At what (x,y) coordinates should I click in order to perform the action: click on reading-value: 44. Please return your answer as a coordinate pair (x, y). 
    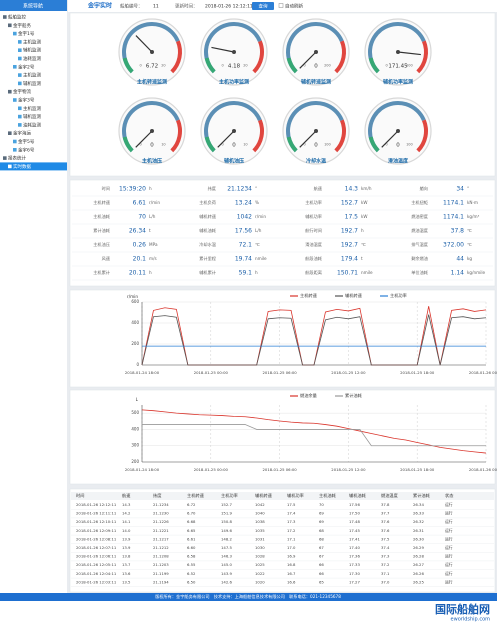
    Looking at the image, I should click on (460, 259).